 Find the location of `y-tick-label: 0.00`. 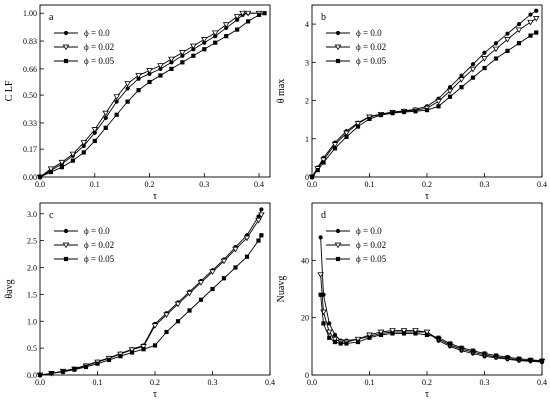

y-tick-label: 0.00 is located at coordinates (30, 177).